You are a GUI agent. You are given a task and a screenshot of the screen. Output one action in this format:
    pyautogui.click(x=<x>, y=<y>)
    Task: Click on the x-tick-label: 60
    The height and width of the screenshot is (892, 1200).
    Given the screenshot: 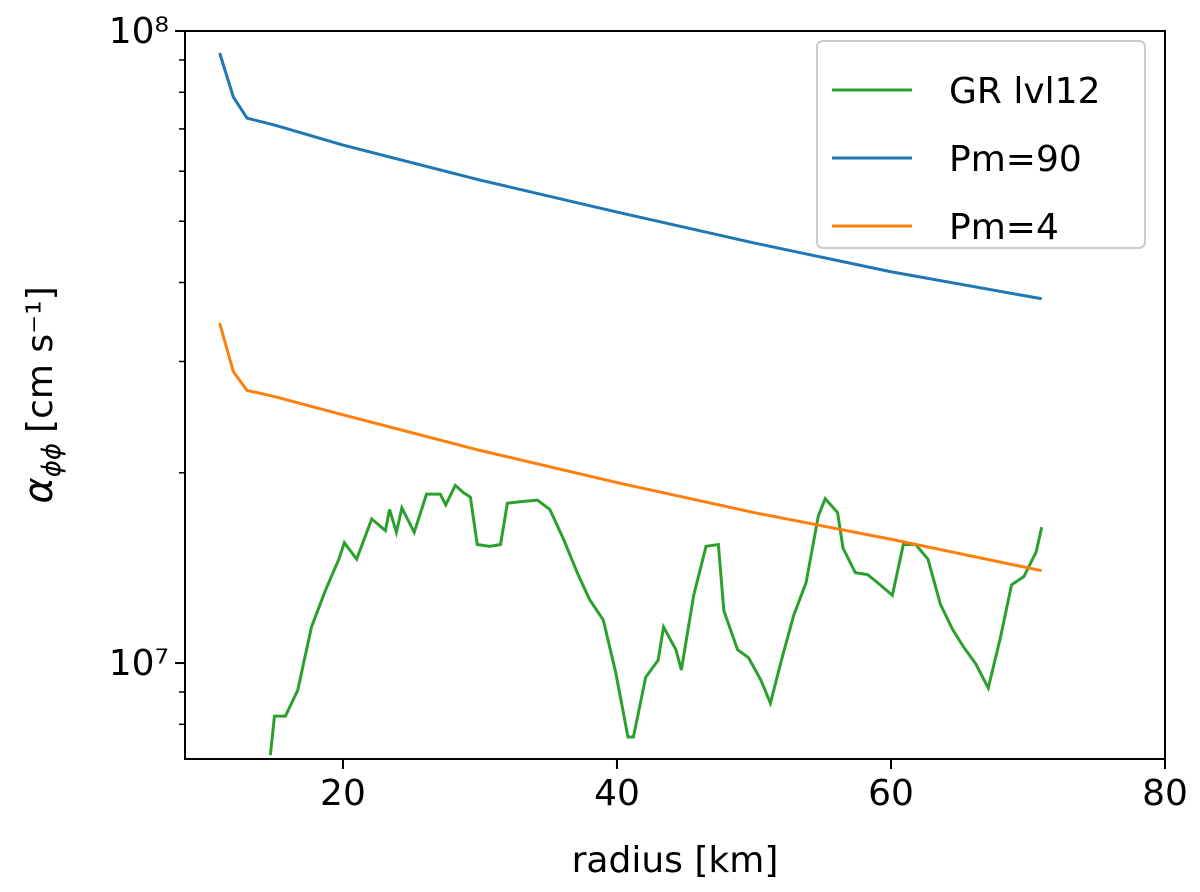 What is the action you would take?
    pyautogui.click(x=891, y=793)
    